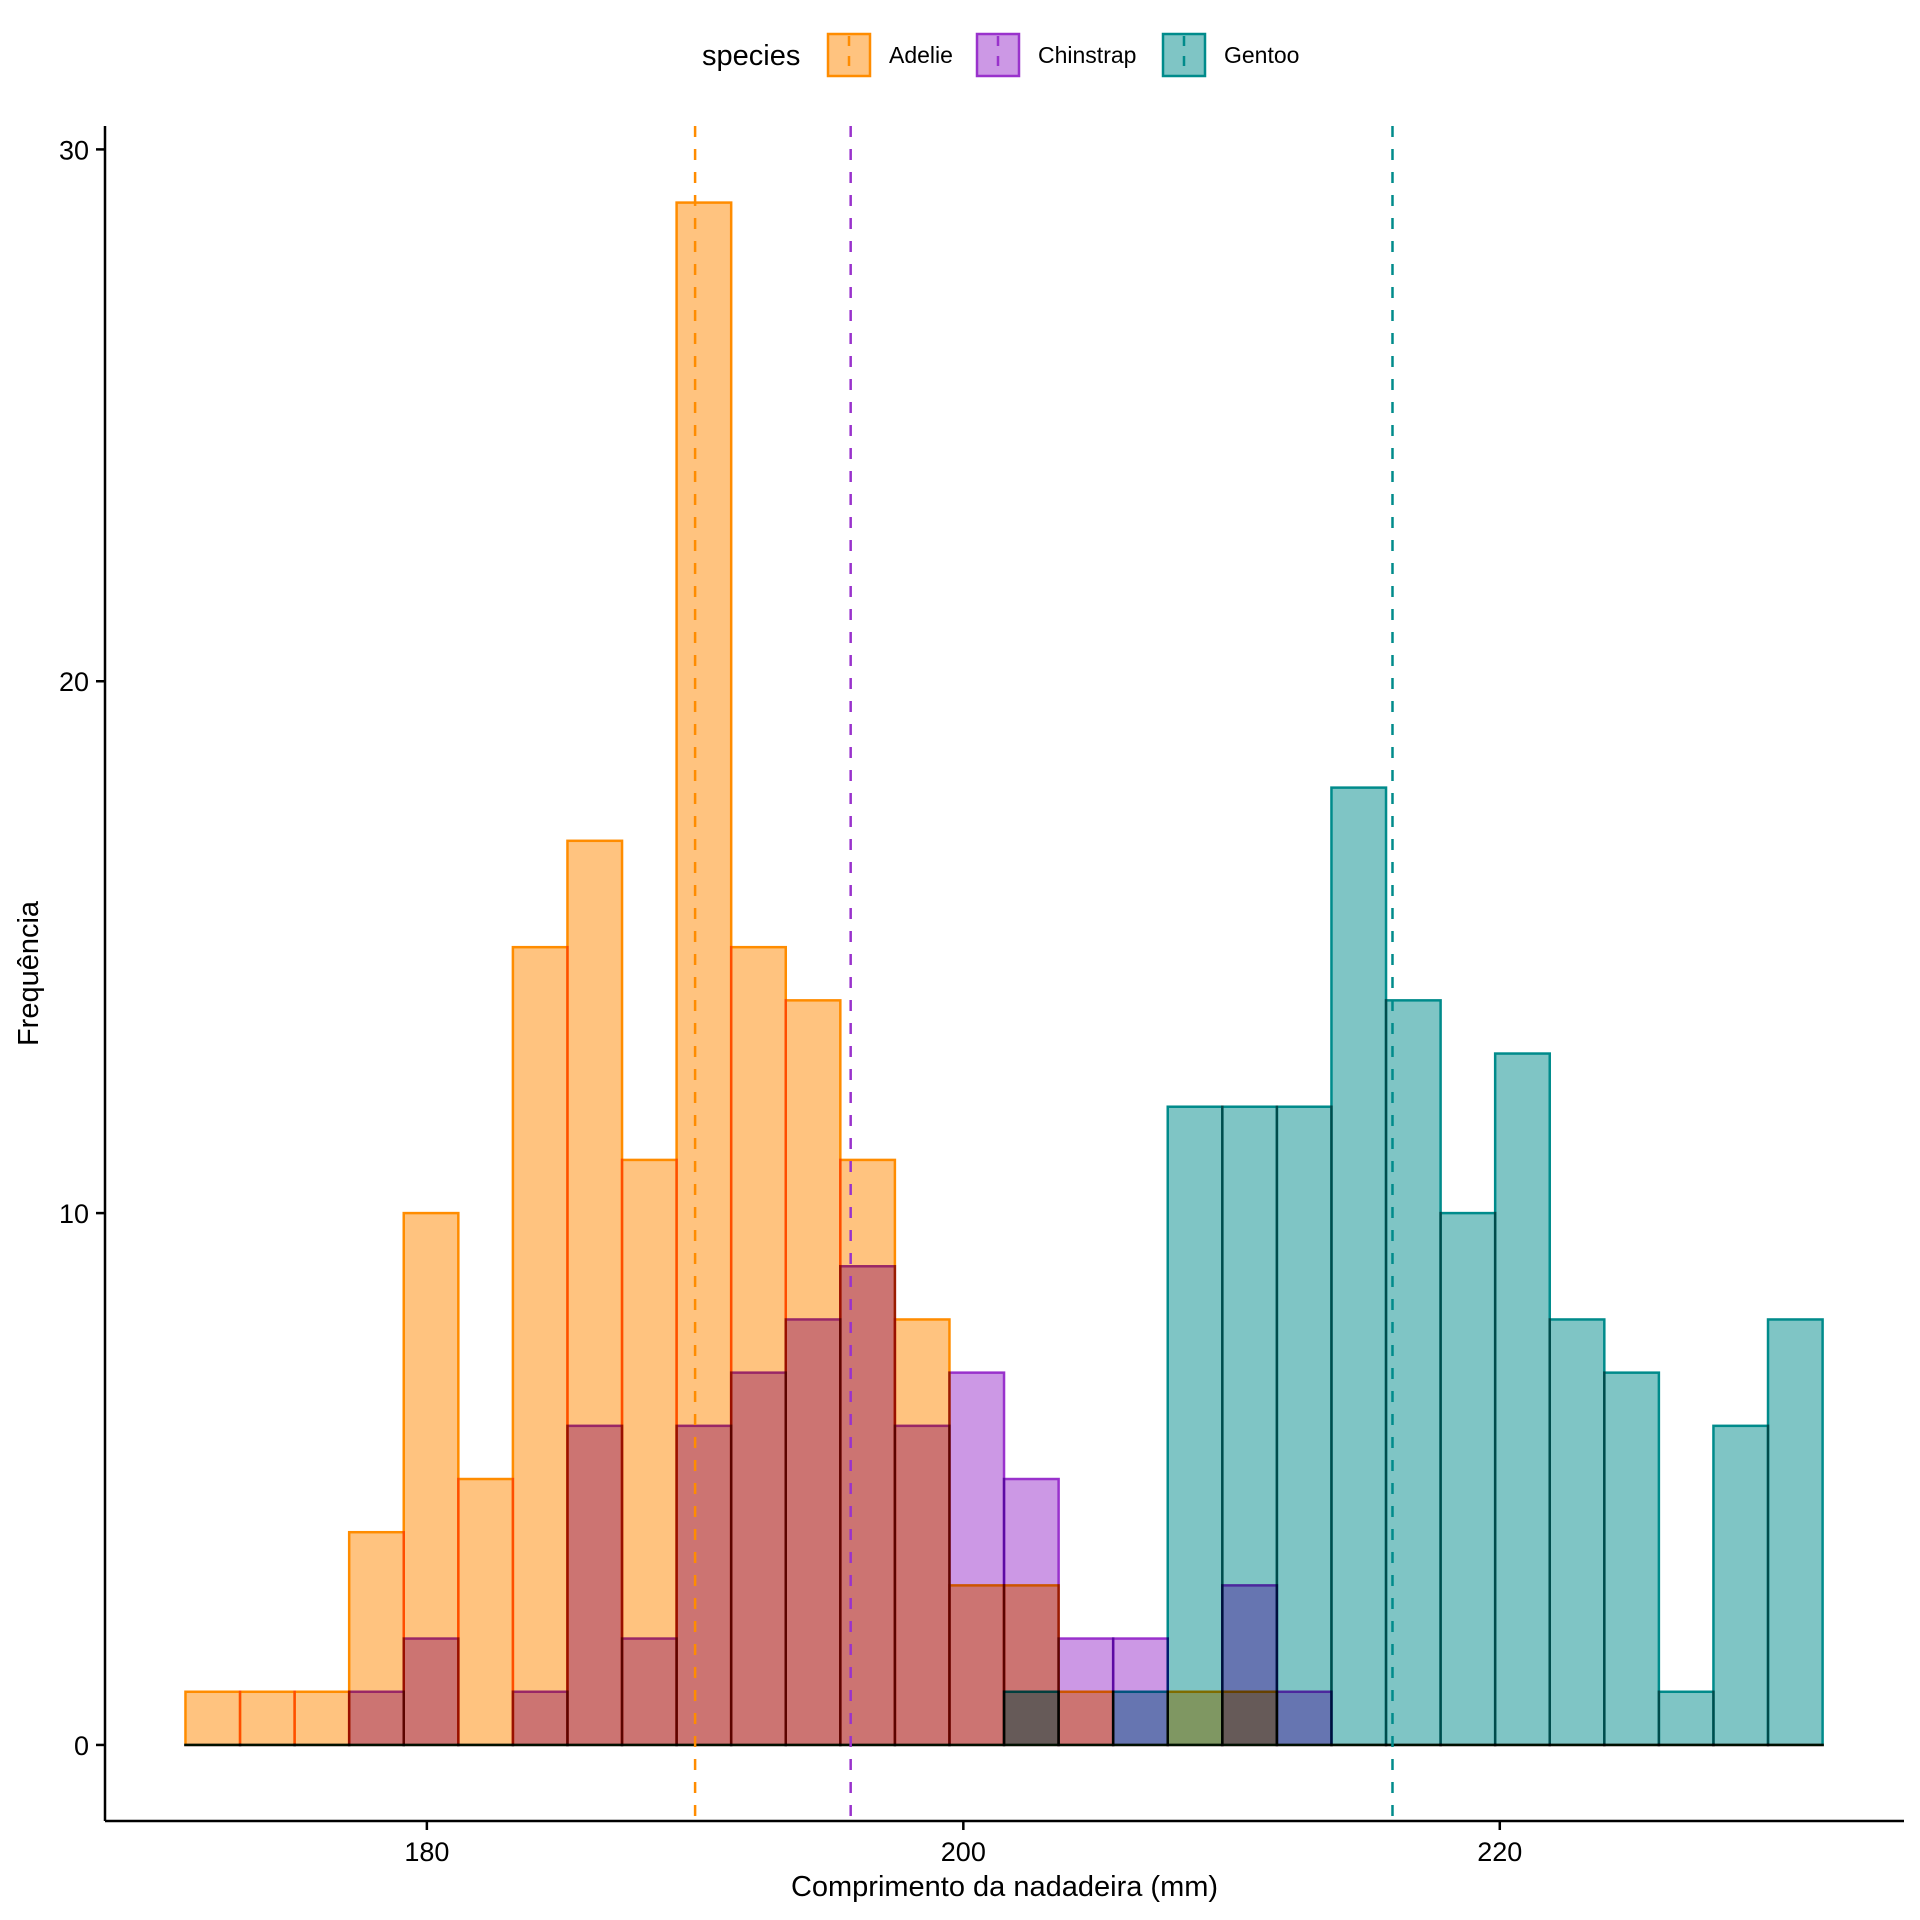  Describe the element at coordinates (1004, 1887) in the screenshot. I see `x-axis-title: Comprimento da nadadeira (mm)` at that location.